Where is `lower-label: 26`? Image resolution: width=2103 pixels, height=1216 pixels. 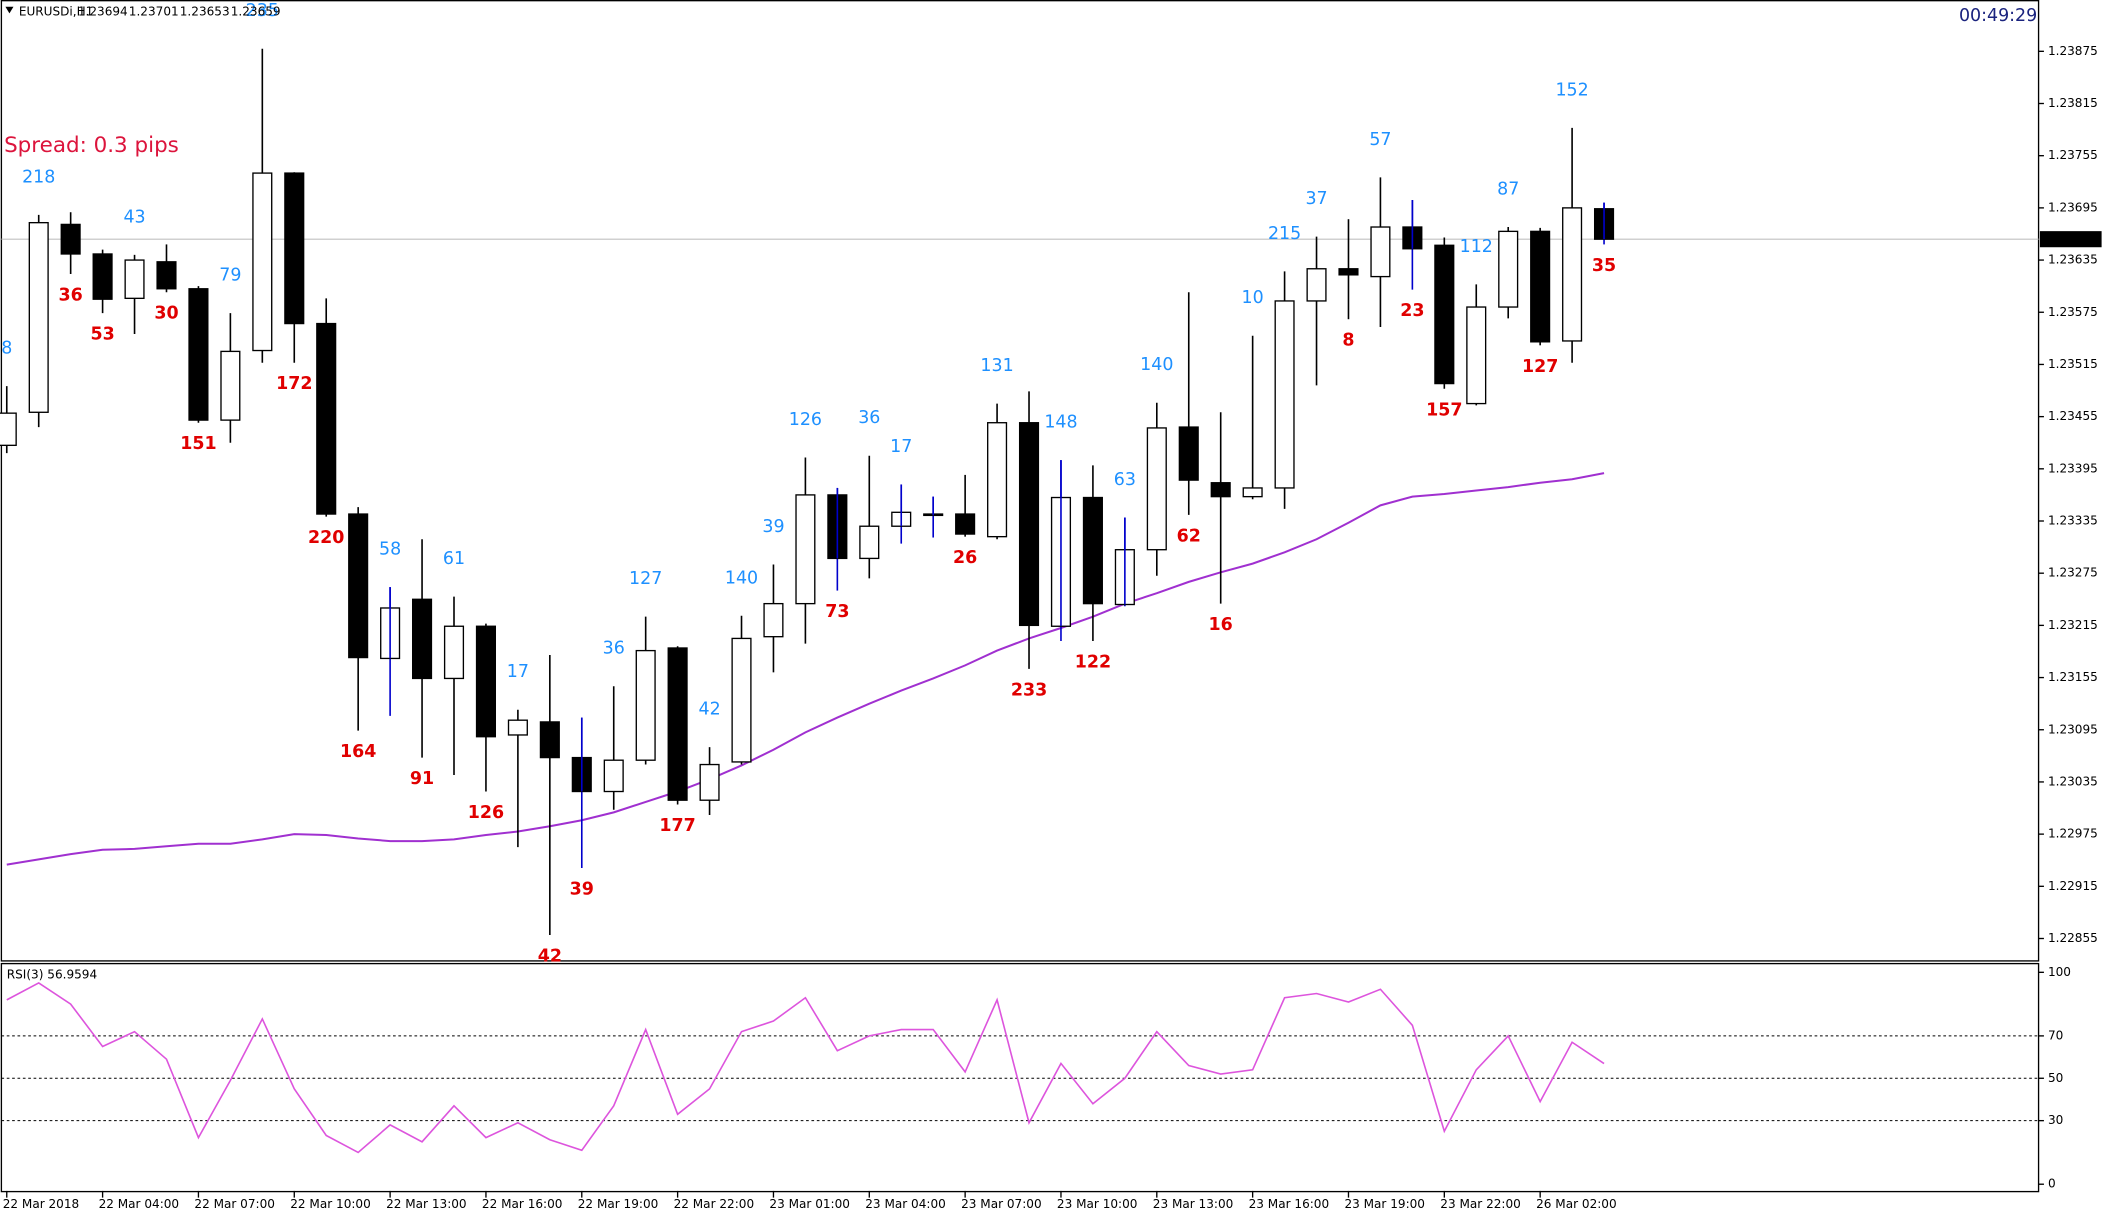
lower-label: 26 is located at coordinates (965, 558).